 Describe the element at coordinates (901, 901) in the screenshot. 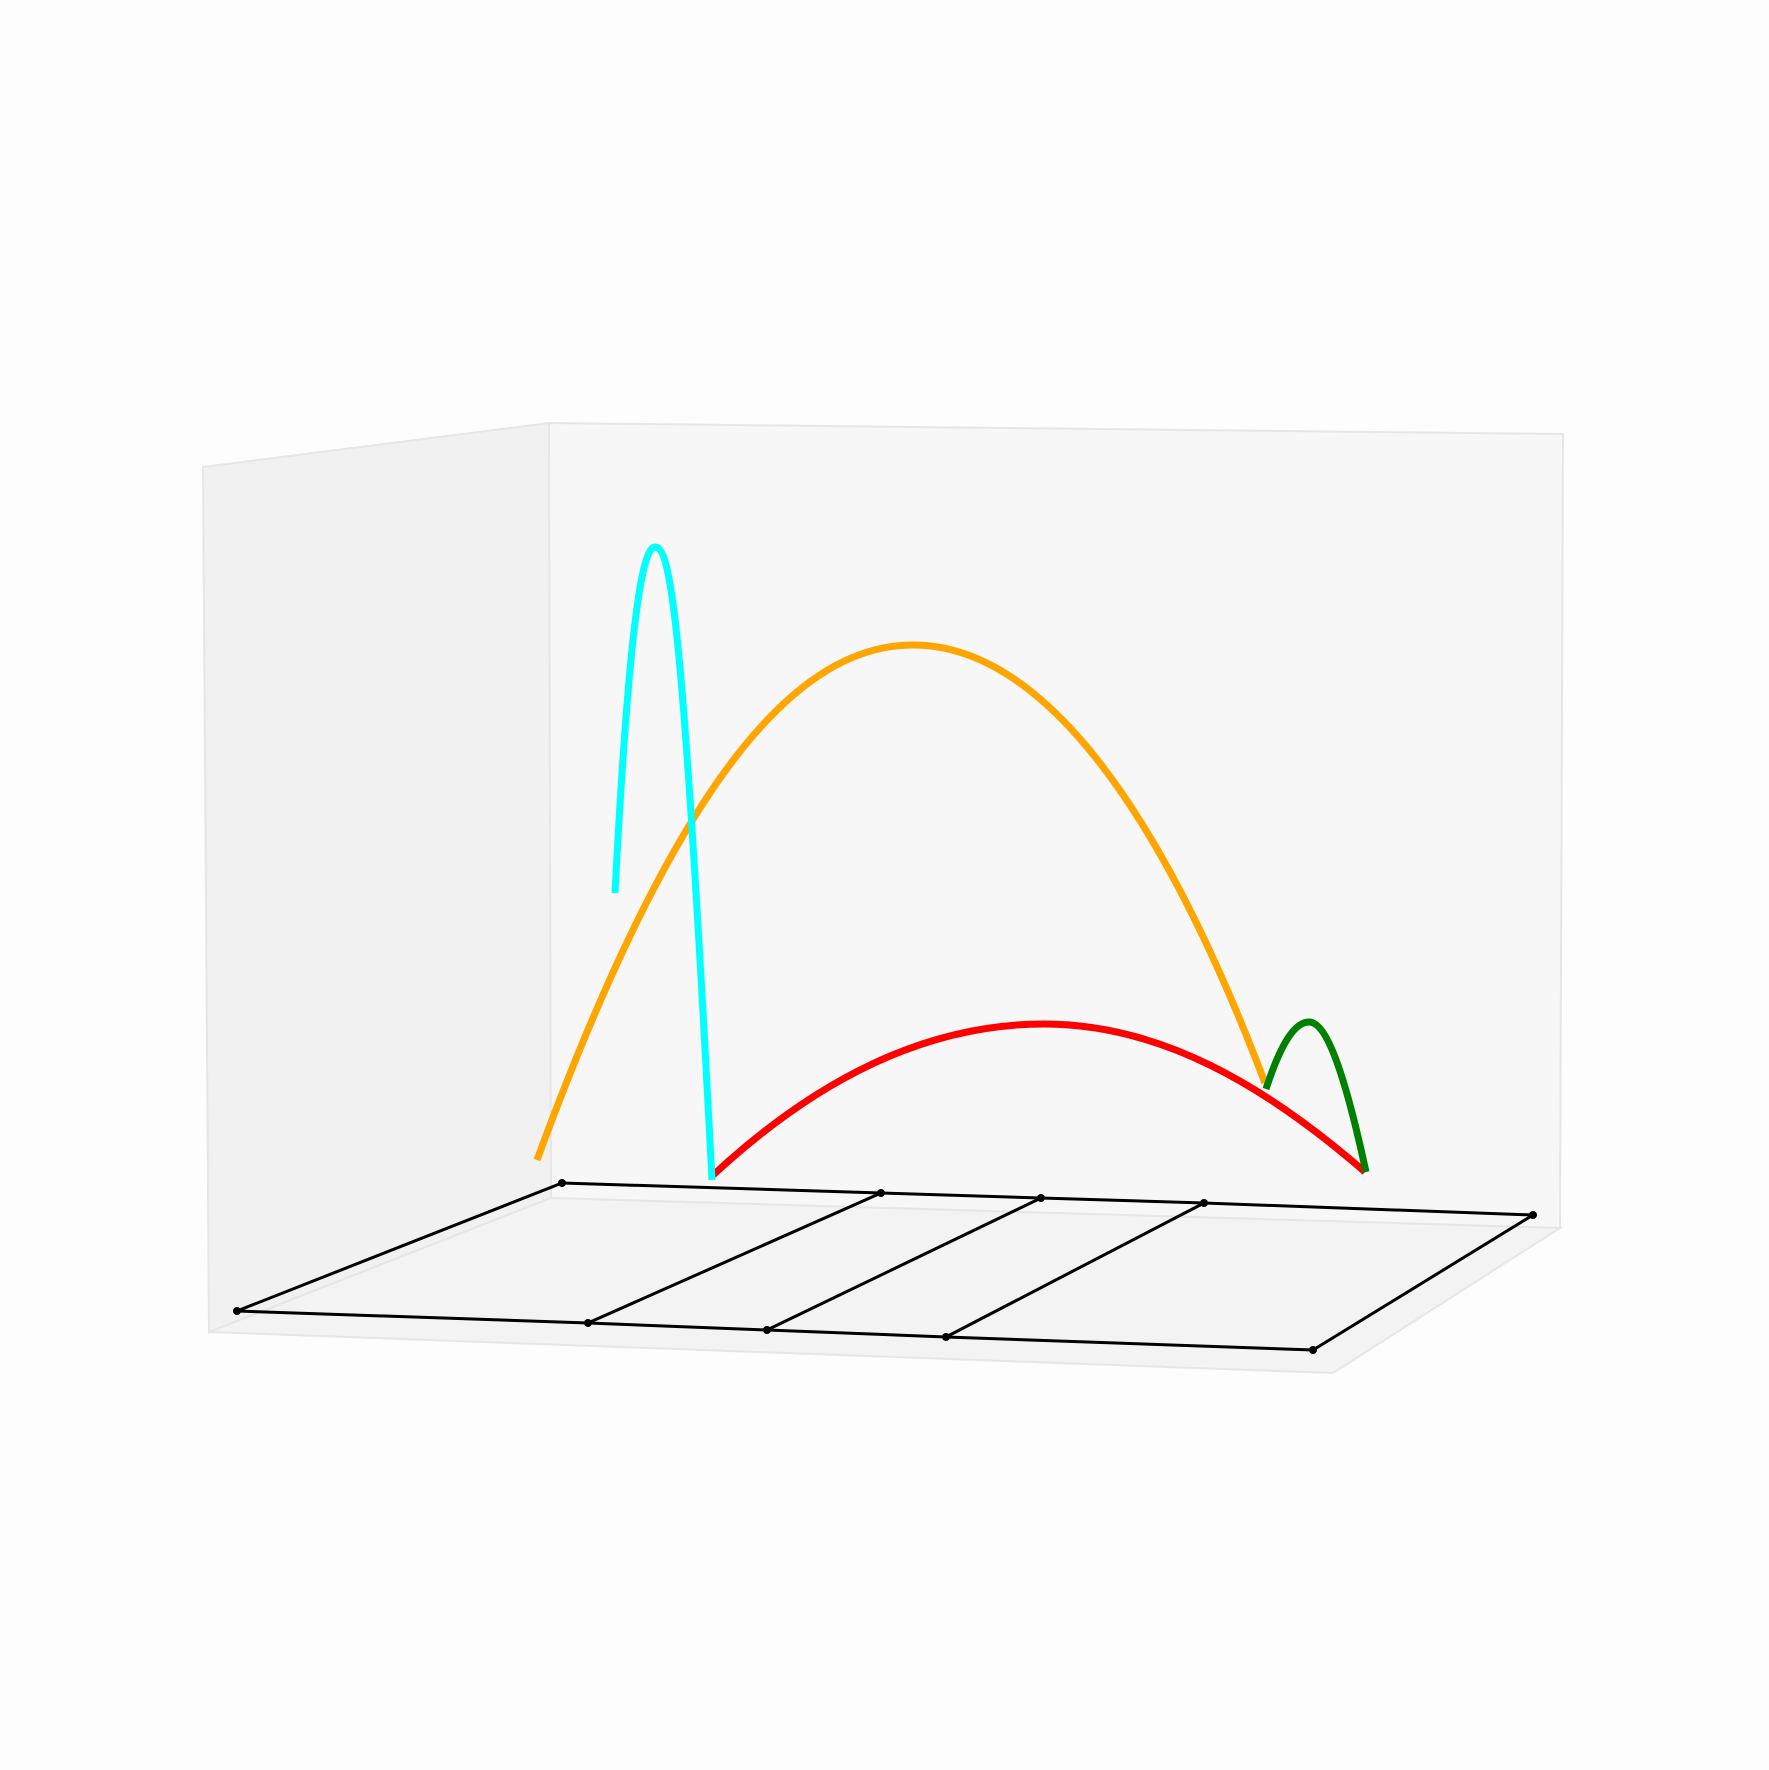

I see `orange-arc` at that location.